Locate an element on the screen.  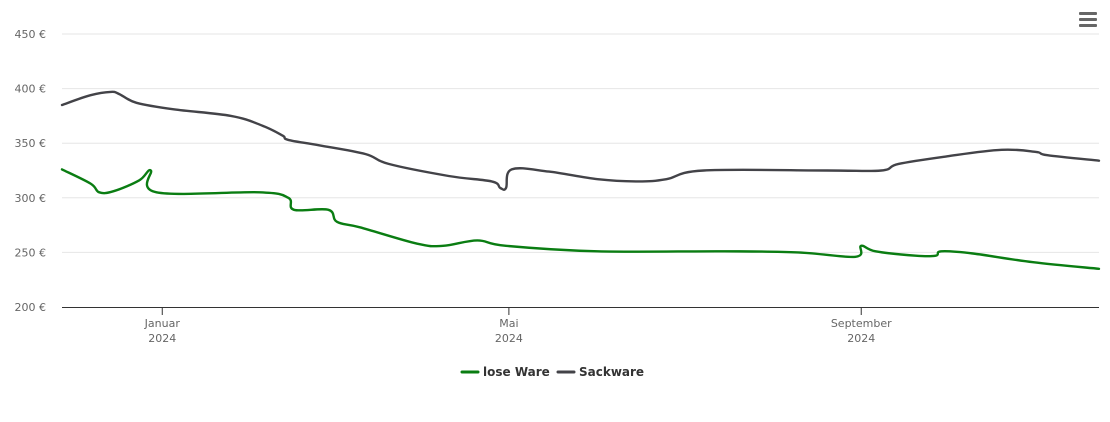
legend-label: lose Ware is located at coordinates (516, 372).